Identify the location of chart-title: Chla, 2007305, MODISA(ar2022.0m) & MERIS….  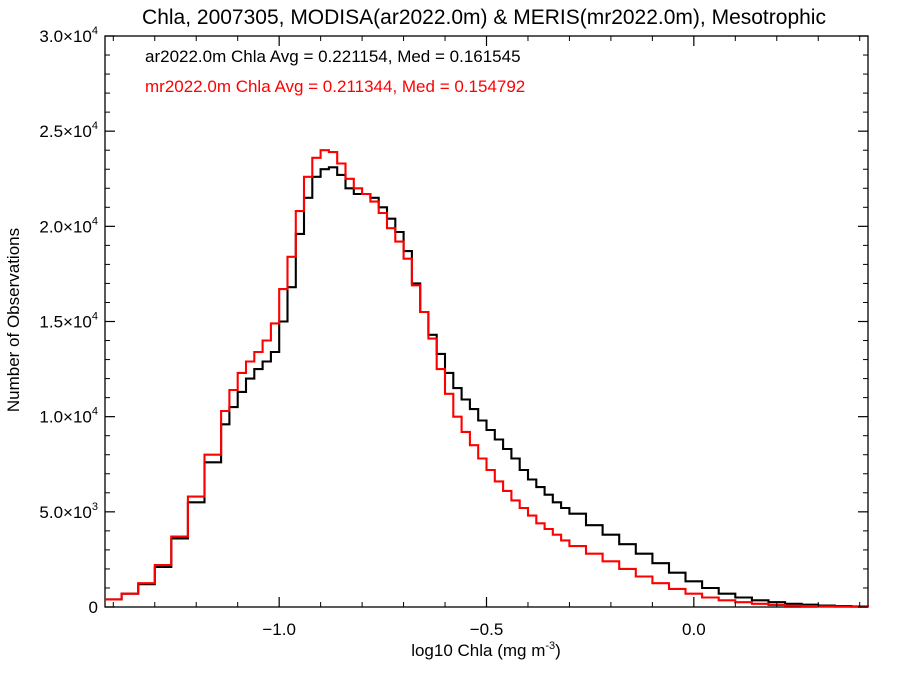
(484, 17).